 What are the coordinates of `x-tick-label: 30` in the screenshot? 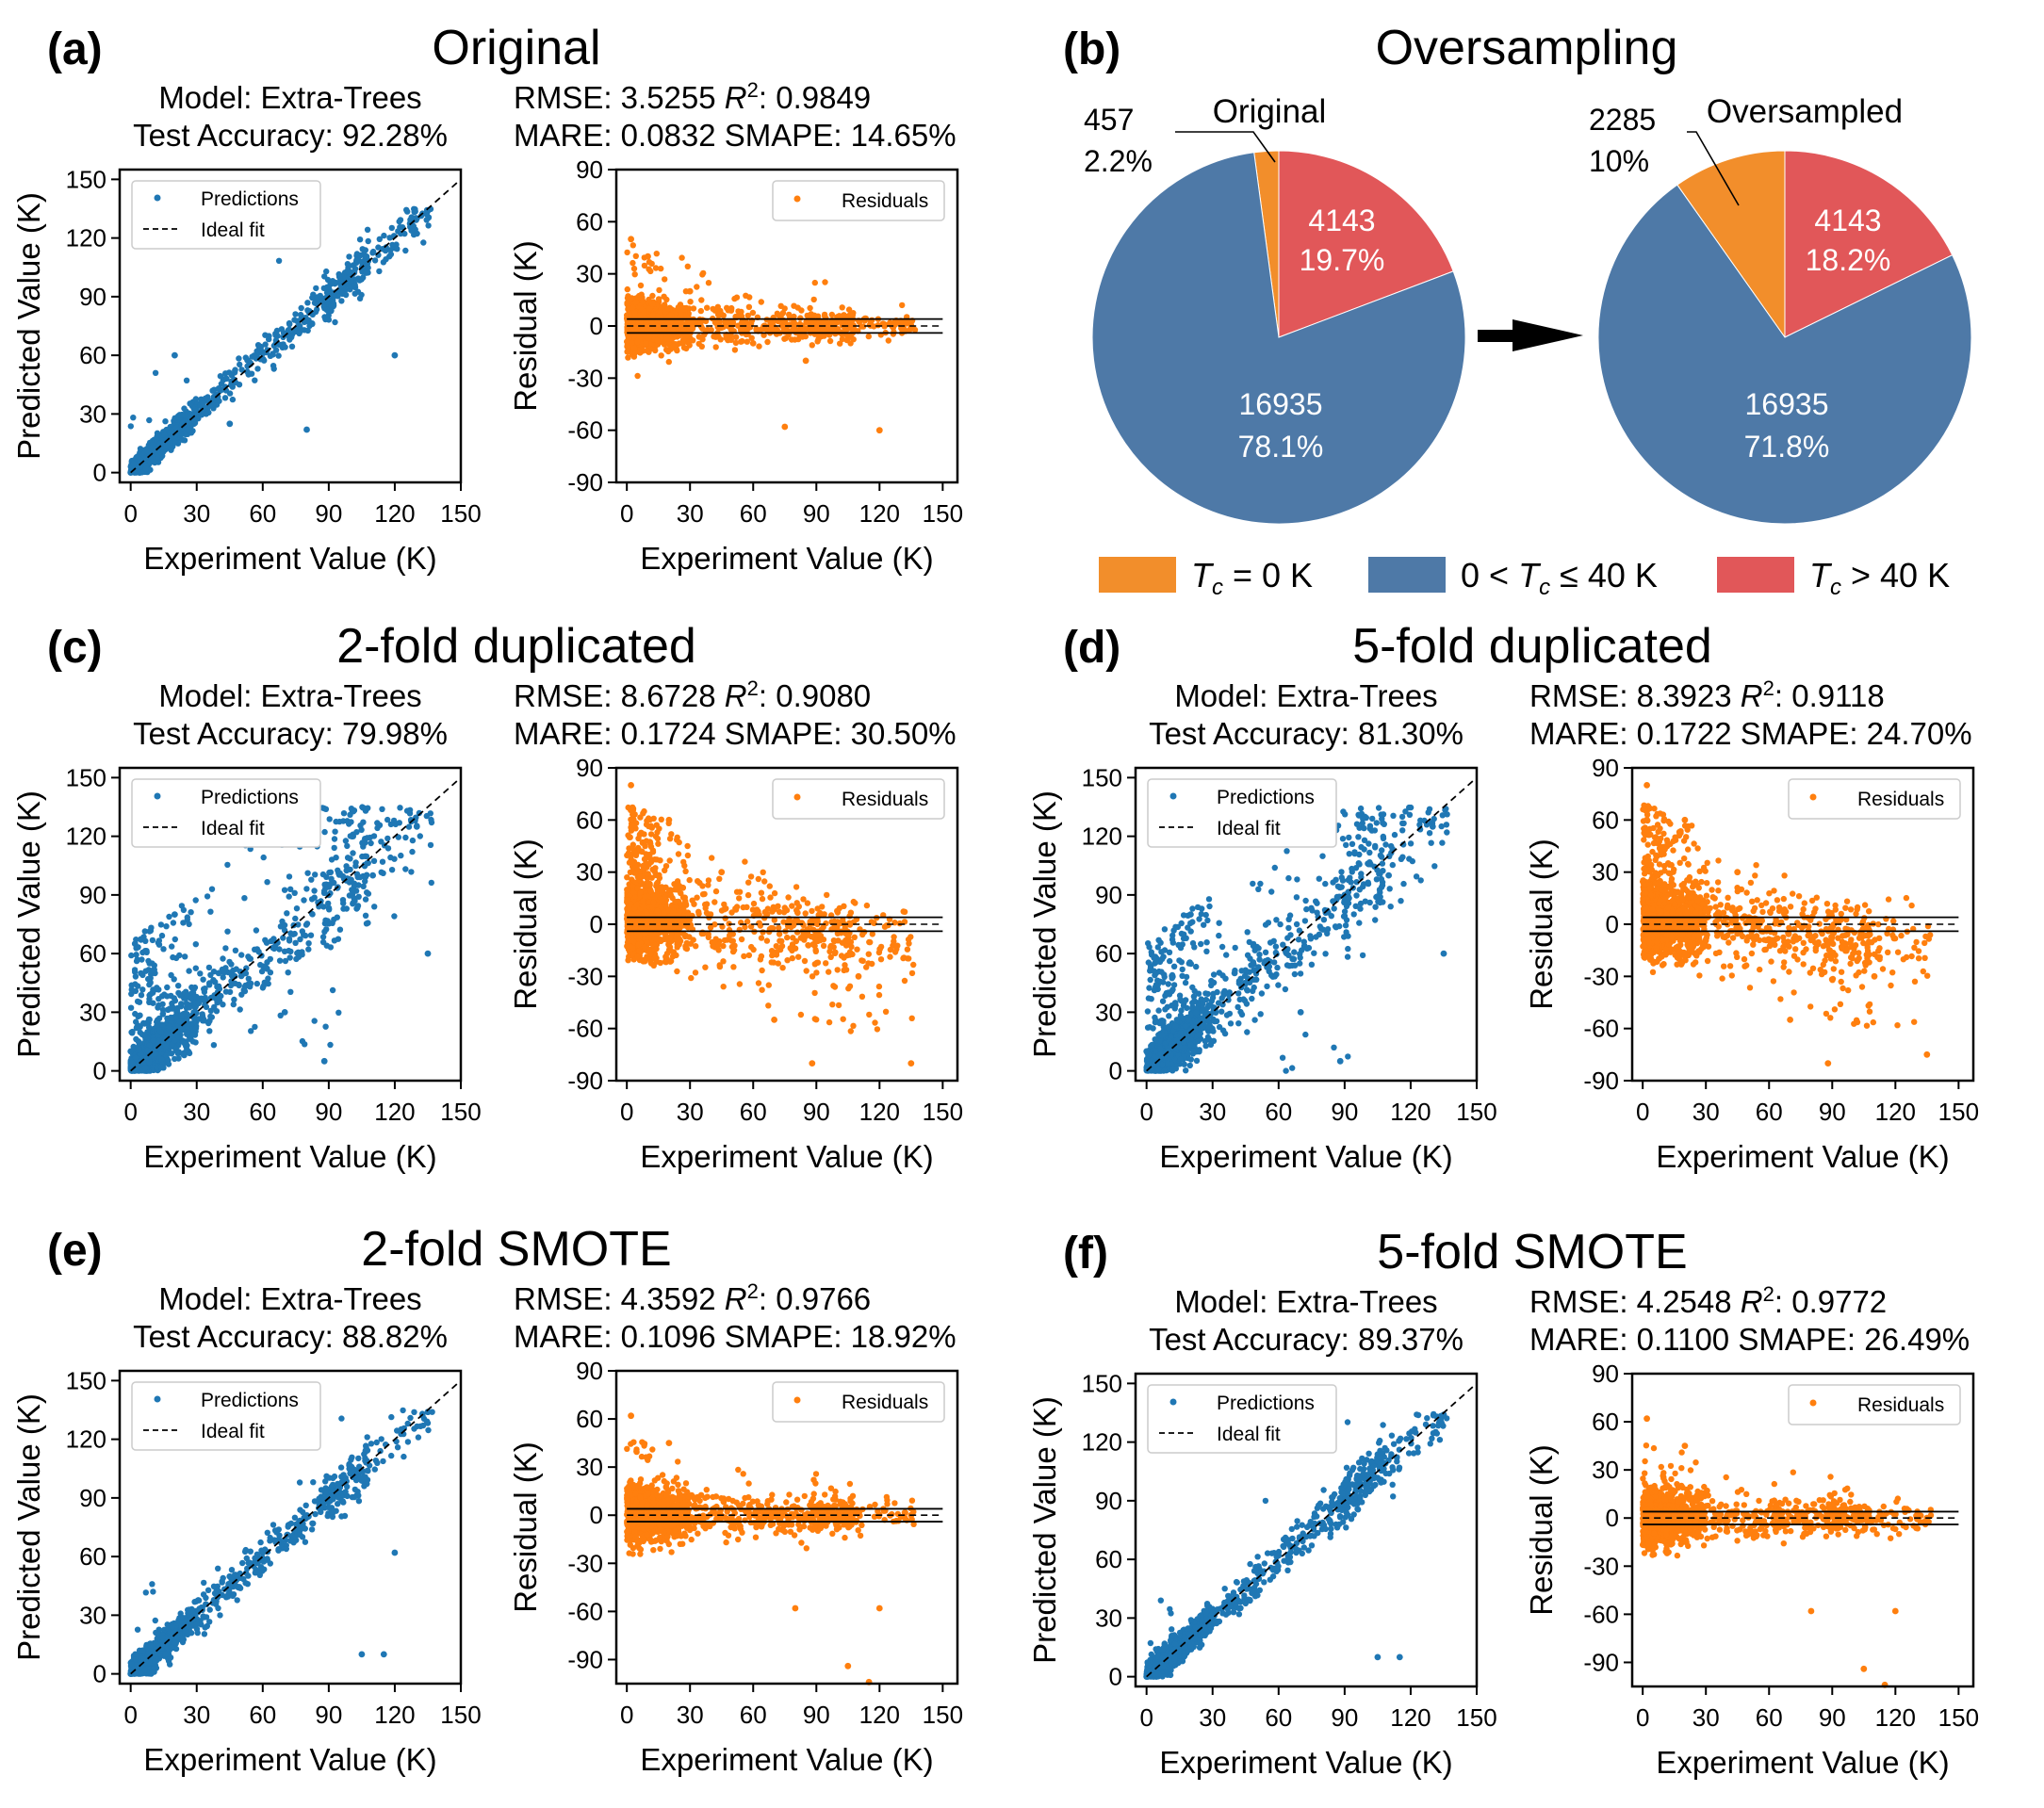 It's located at (690, 513).